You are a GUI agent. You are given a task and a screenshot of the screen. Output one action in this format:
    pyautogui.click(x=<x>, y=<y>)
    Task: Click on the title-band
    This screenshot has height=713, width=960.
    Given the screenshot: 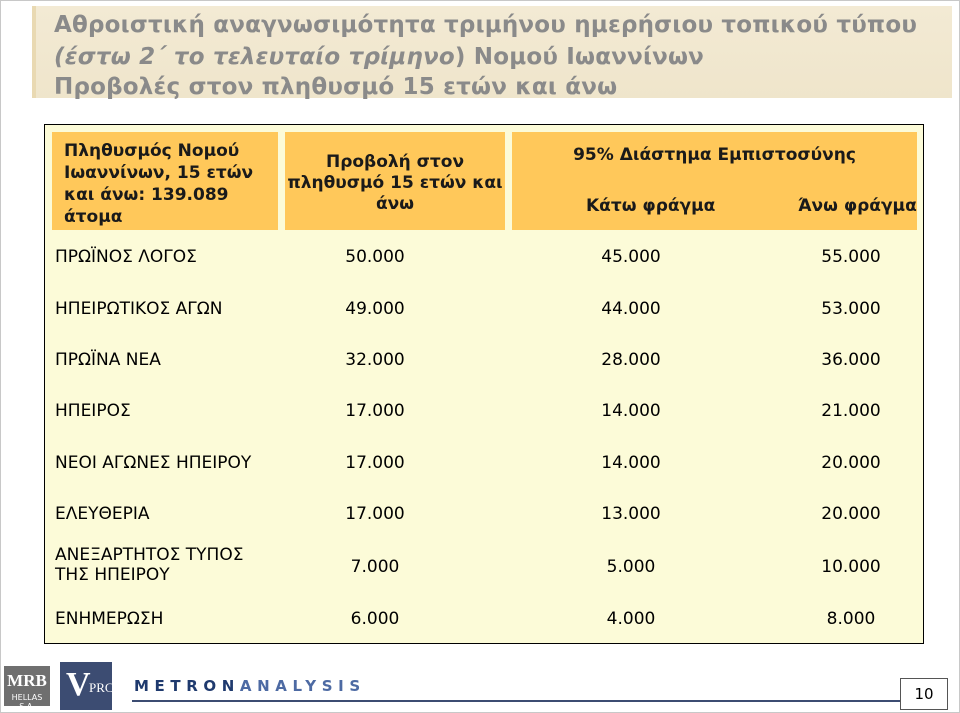 What is the action you would take?
    pyautogui.click(x=492, y=52)
    